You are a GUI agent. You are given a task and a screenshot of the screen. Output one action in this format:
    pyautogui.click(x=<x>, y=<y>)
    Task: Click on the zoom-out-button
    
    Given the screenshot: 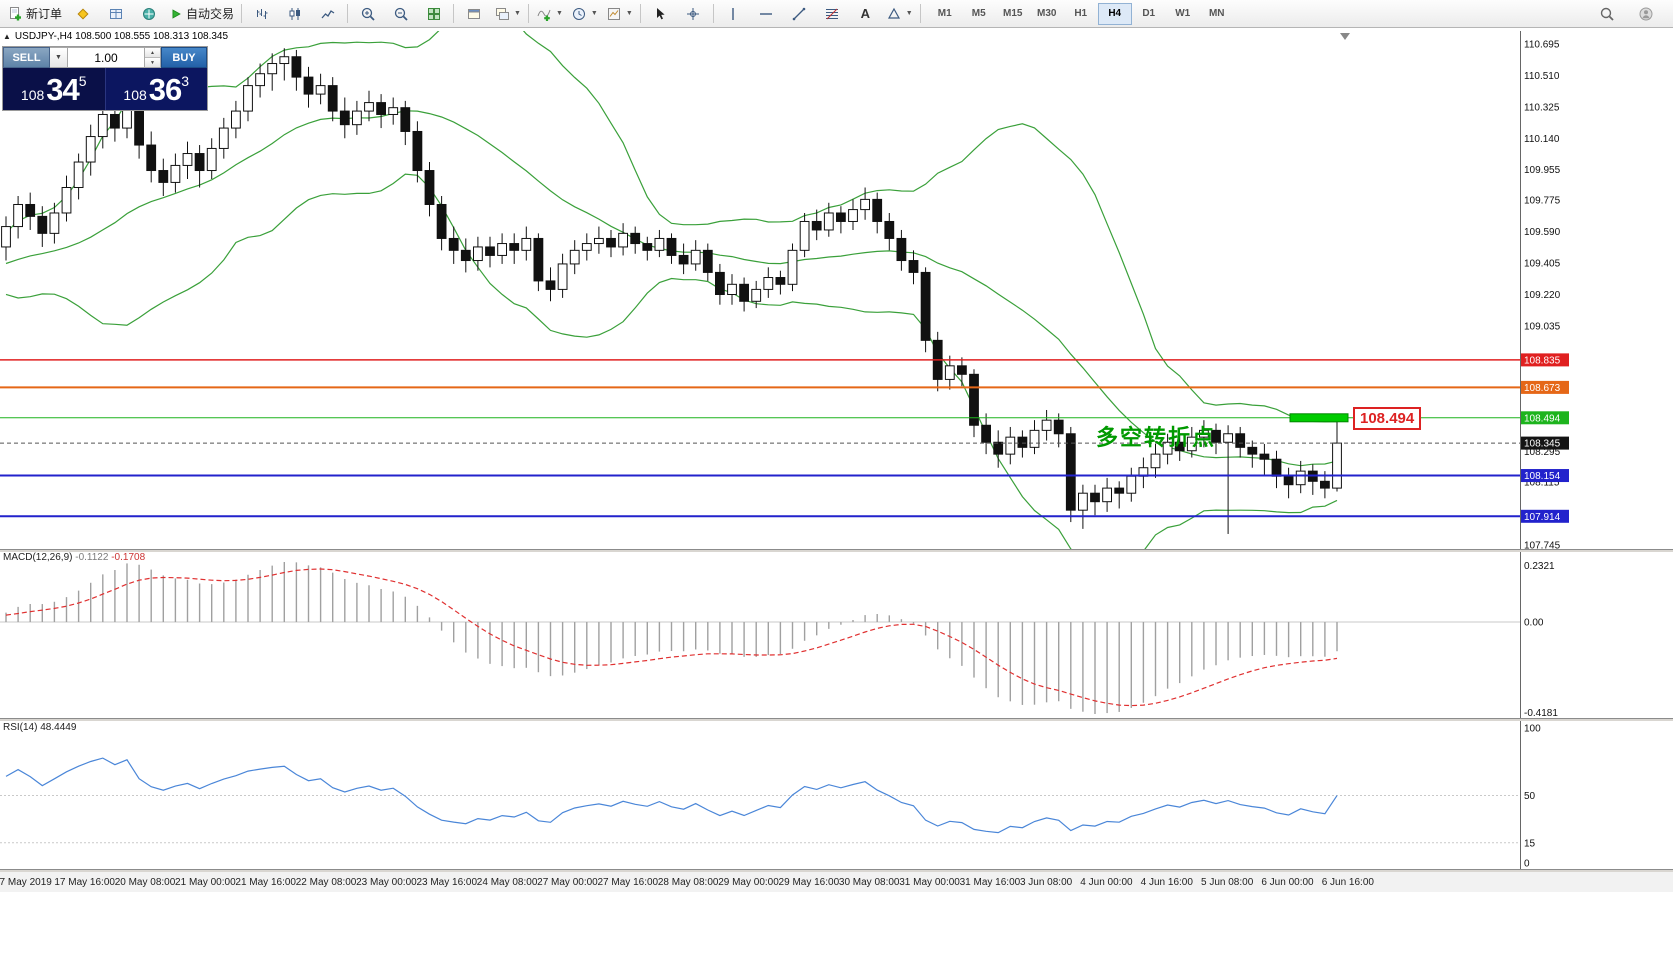 What is the action you would take?
    pyautogui.click(x=400, y=14)
    